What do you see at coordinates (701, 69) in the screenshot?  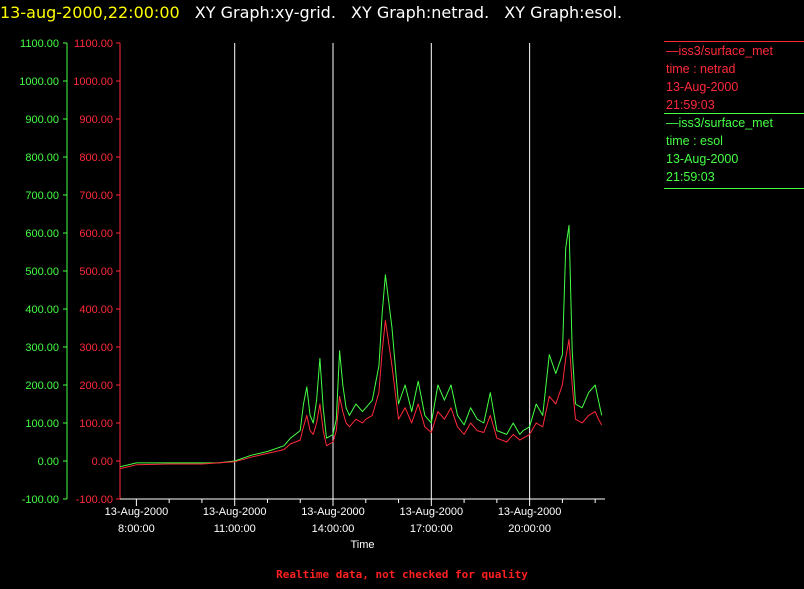 I see `legend-variable: time : netrad` at bounding box center [701, 69].